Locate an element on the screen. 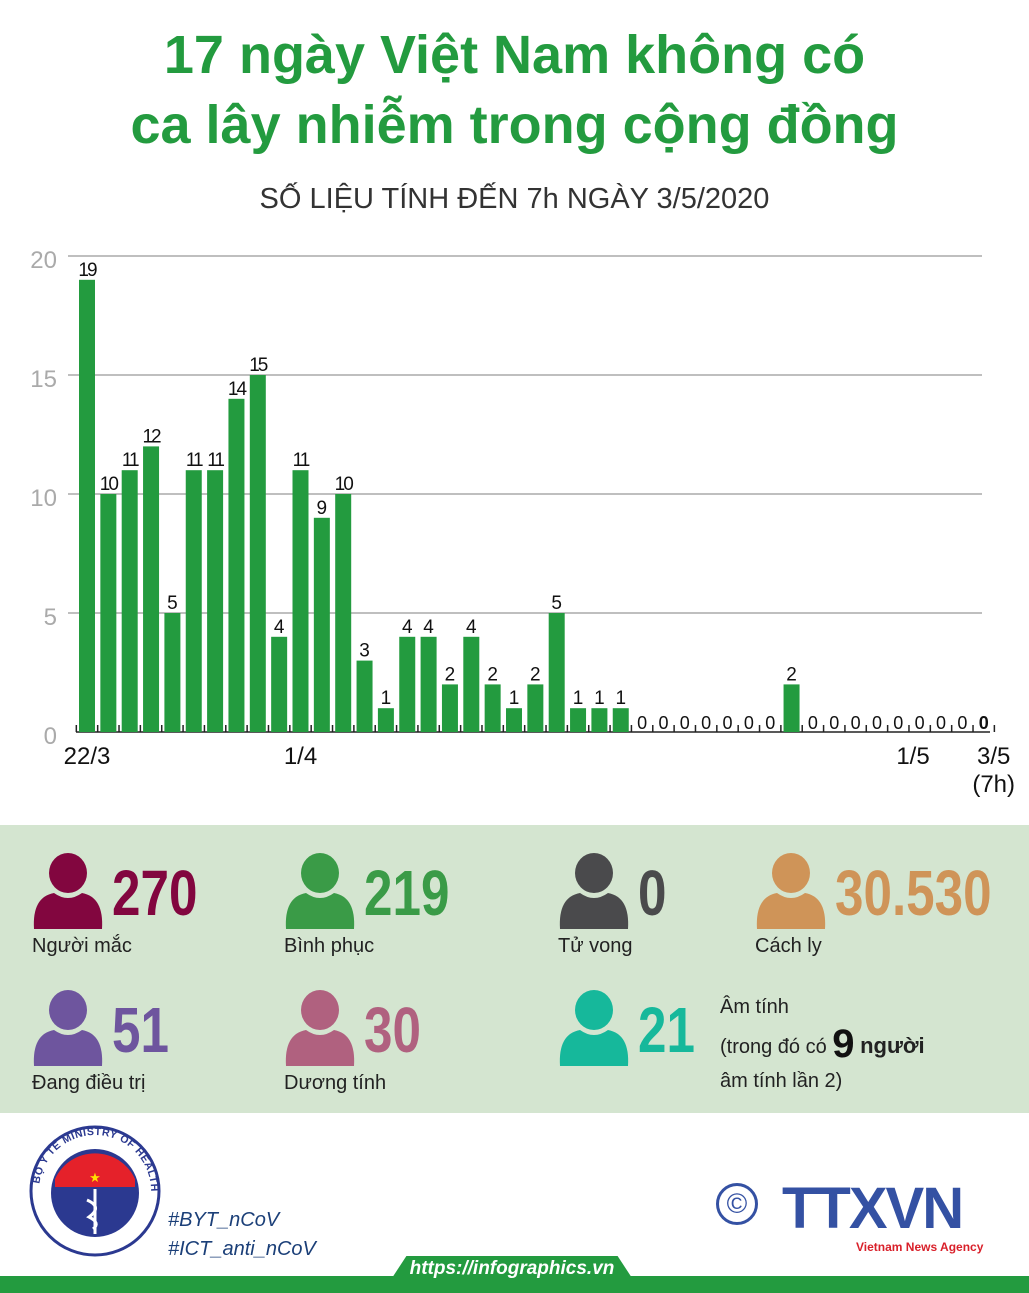  stat-value: 219 is located at coordinates (407, 893).